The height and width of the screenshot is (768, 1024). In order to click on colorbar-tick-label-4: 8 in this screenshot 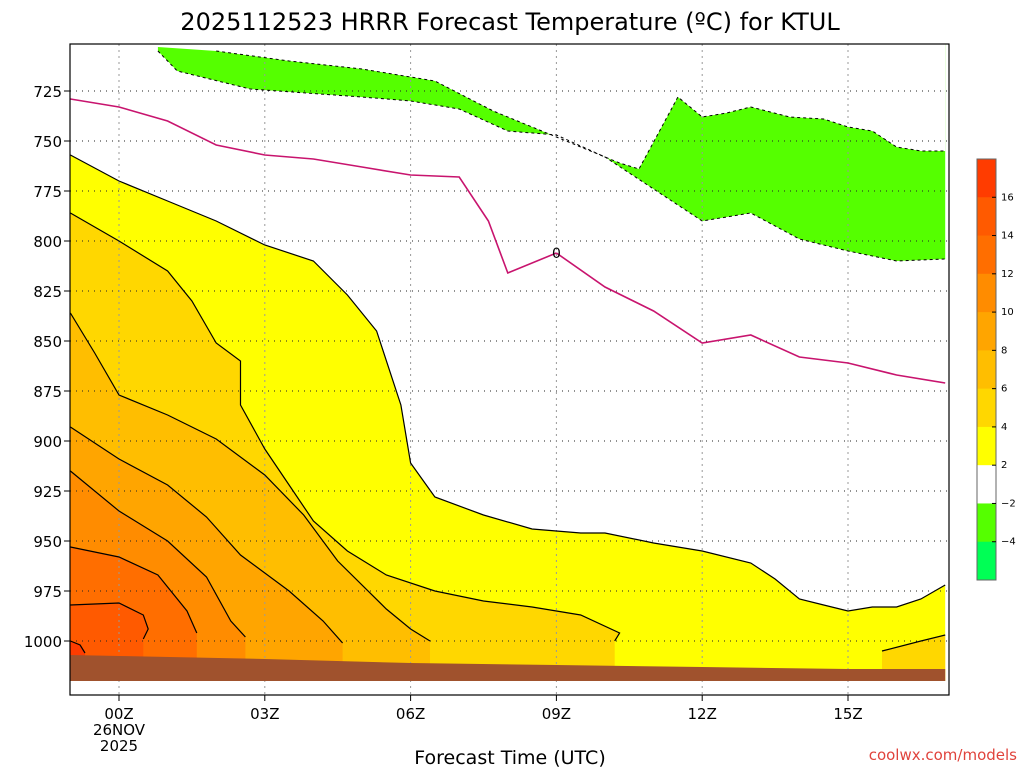, I will do `click(1004, 350)`.